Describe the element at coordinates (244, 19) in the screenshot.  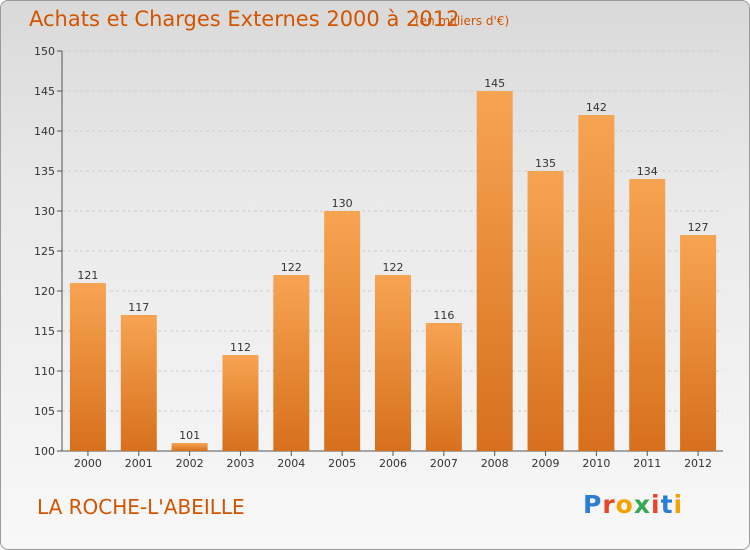
I see `chart-title: Achats et Charges Externes 2000 à 2012` at that location.